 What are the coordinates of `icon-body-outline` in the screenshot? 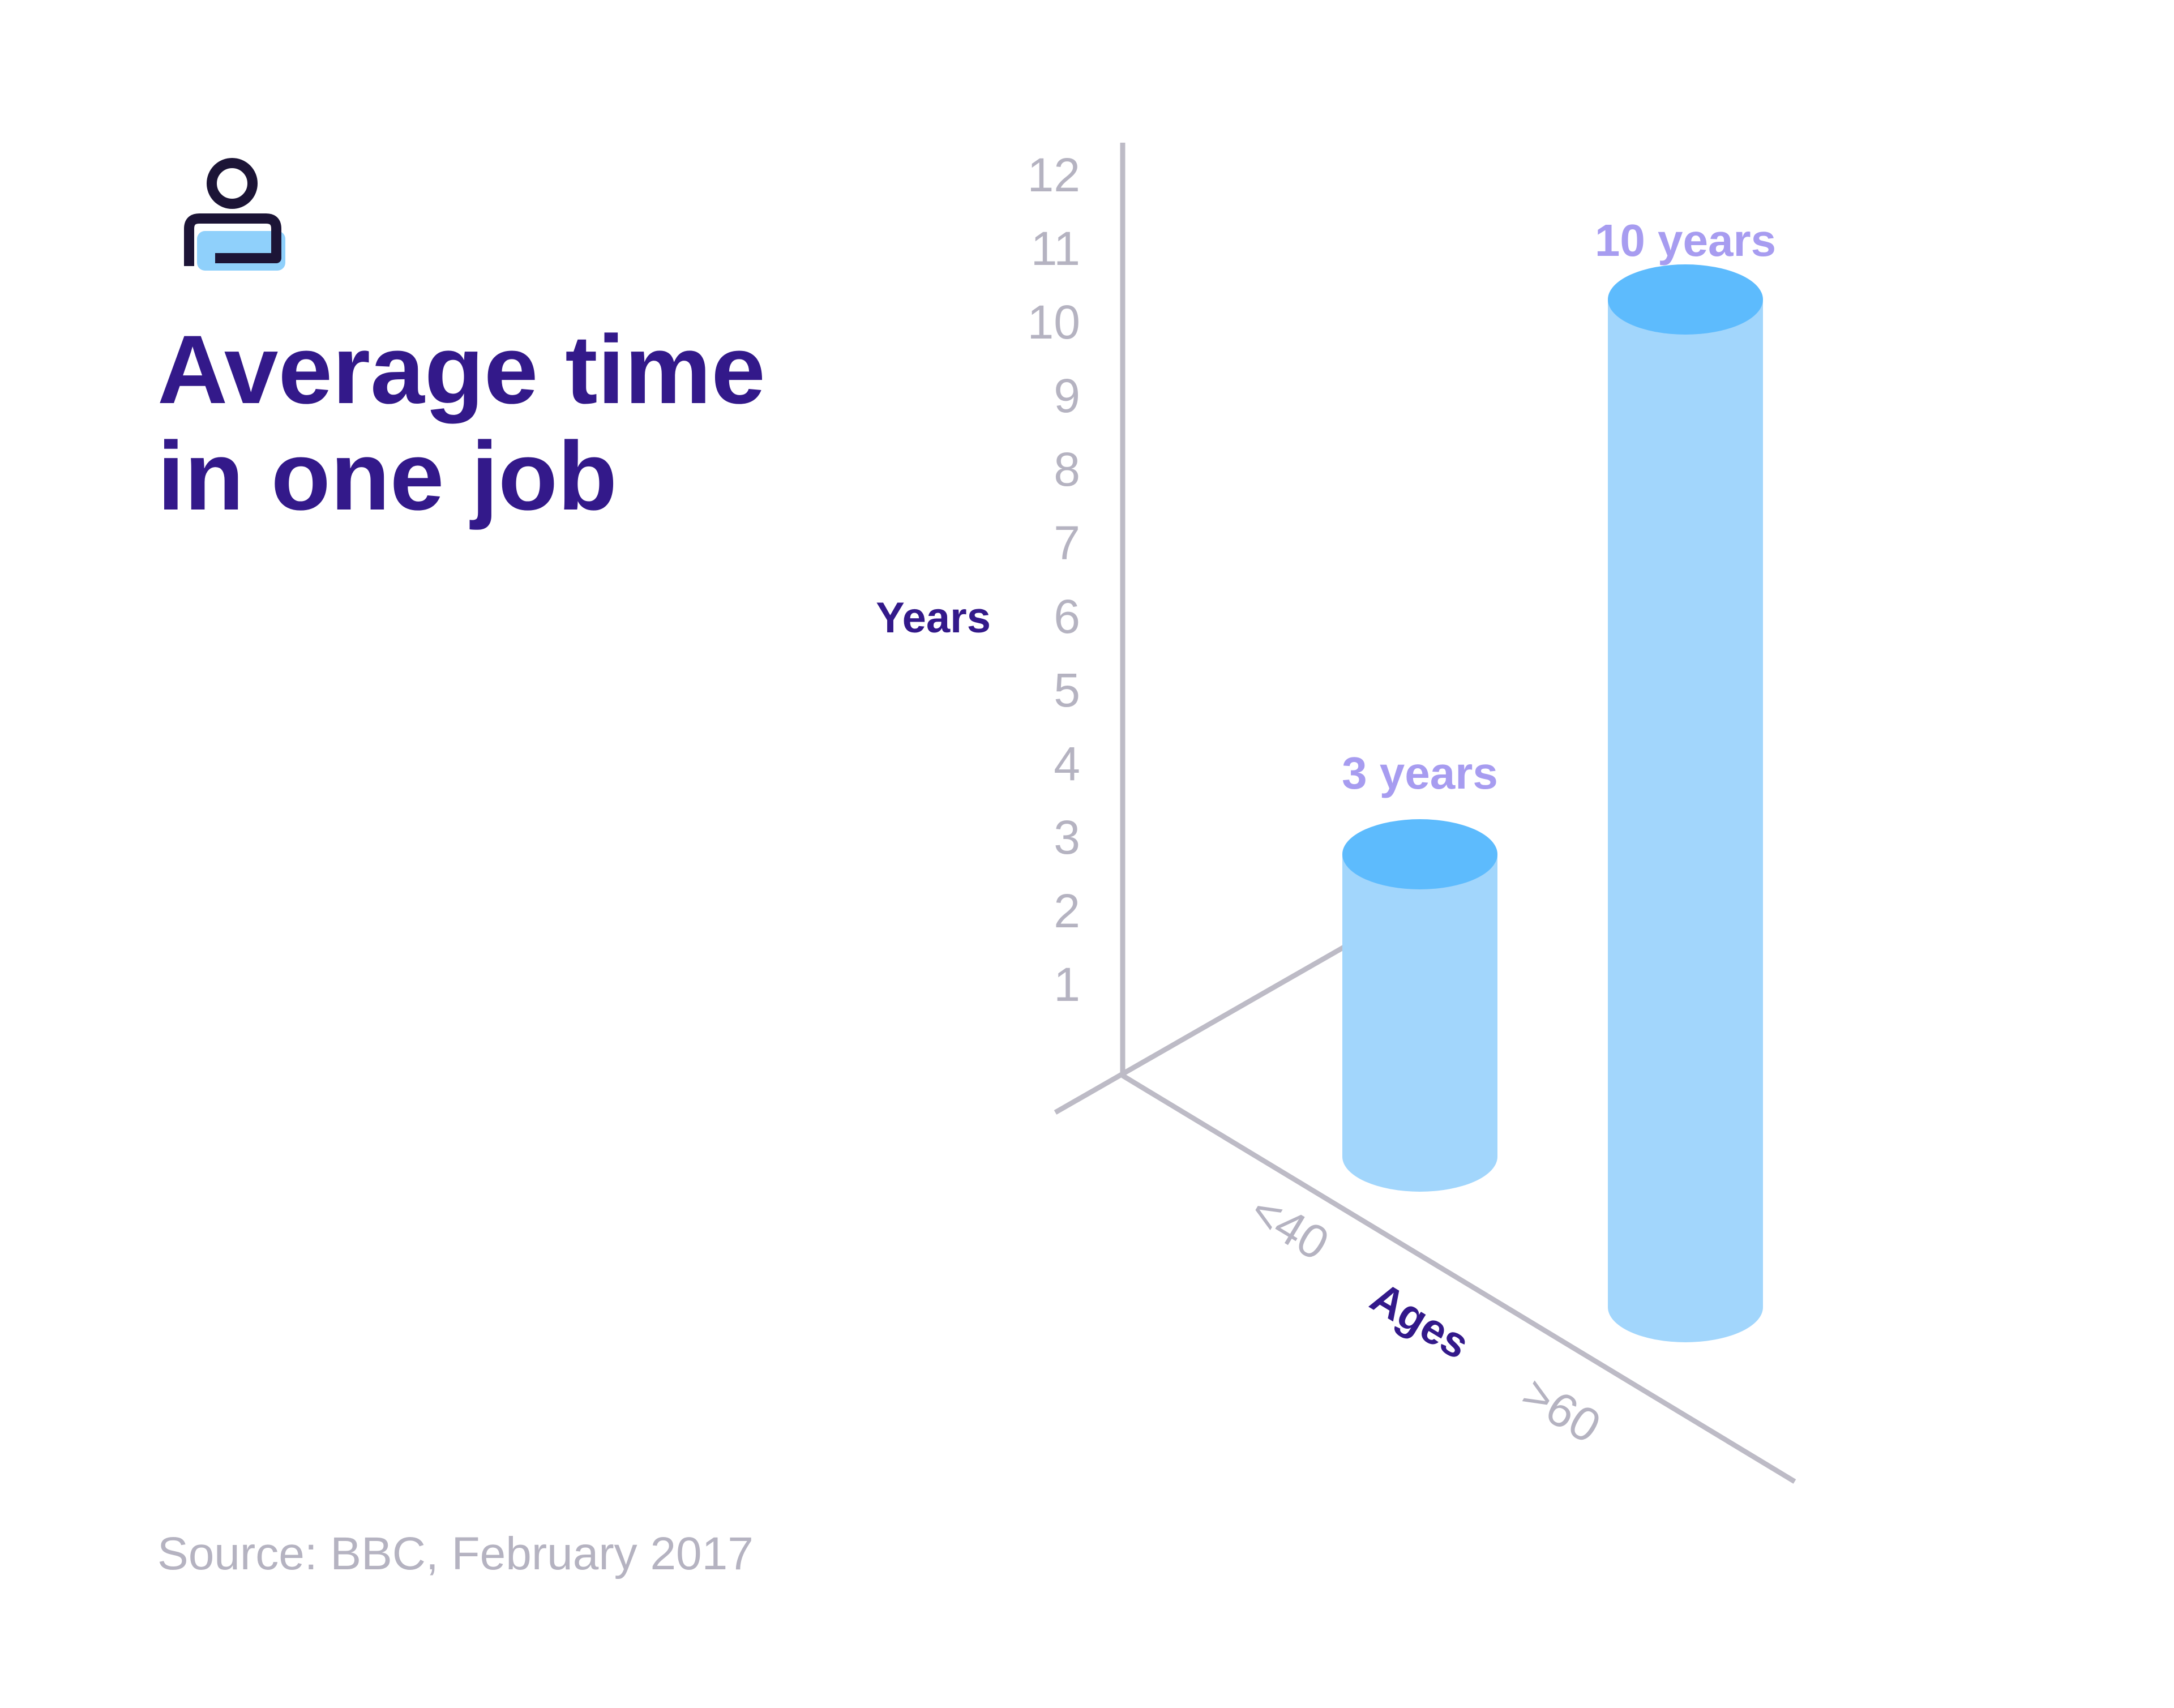 It's located at (232, 240).